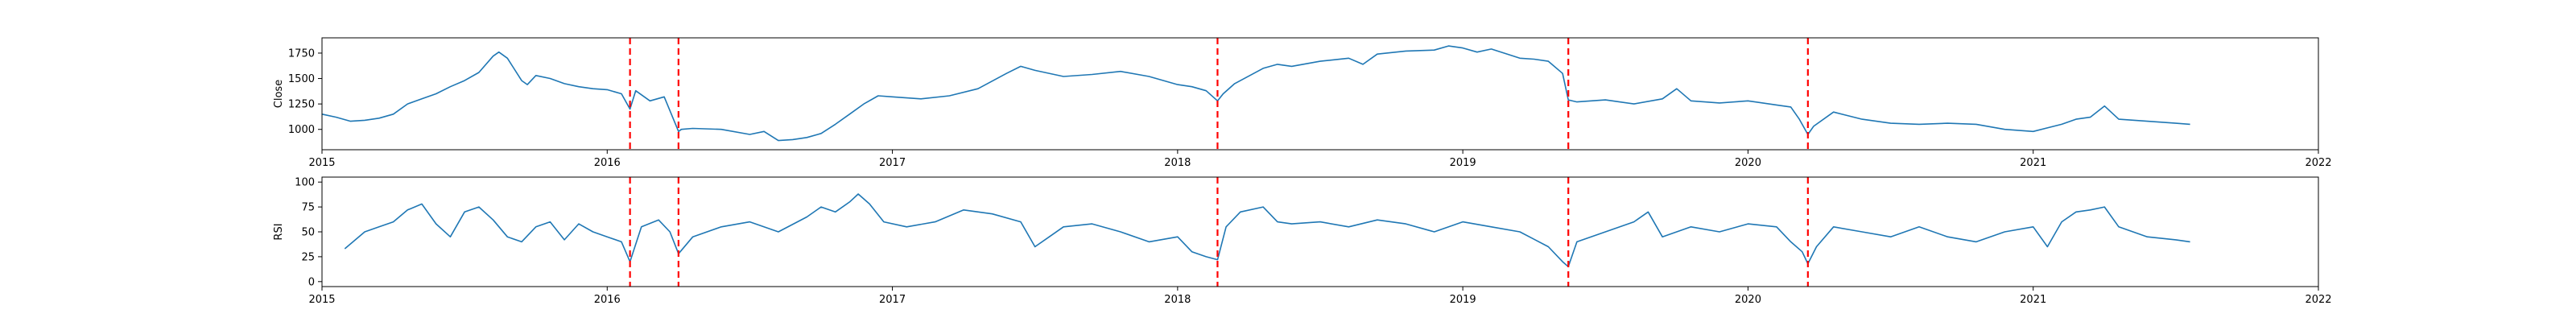  What do you see at coordinates (279, 231) in the screenshot?
I see `rsi-y-axis-label: RSI` at bounding box center [279, 231].